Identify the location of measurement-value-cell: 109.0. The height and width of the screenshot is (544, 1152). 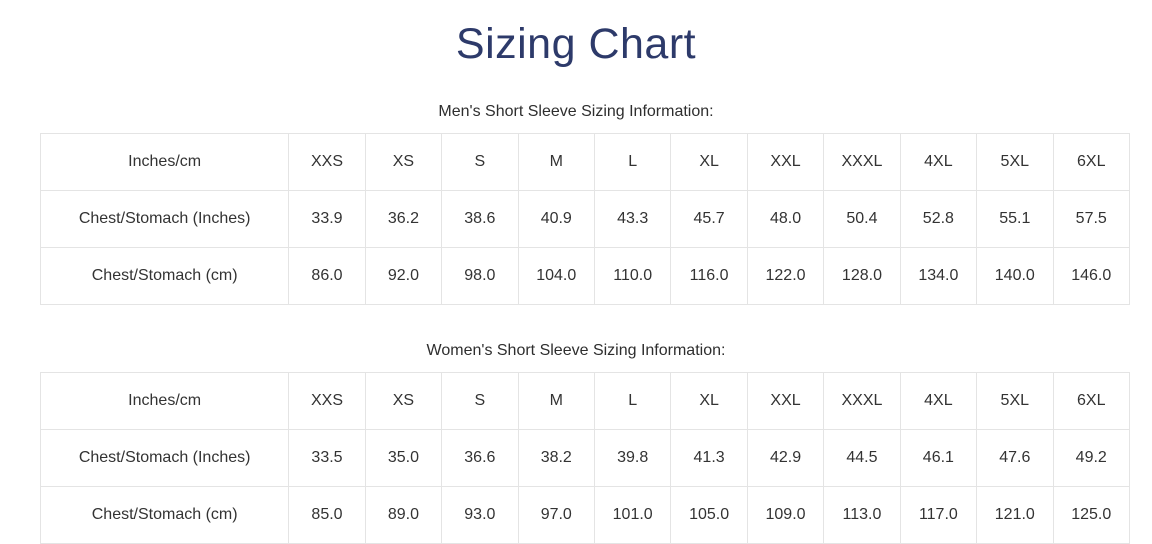
(785, 515).